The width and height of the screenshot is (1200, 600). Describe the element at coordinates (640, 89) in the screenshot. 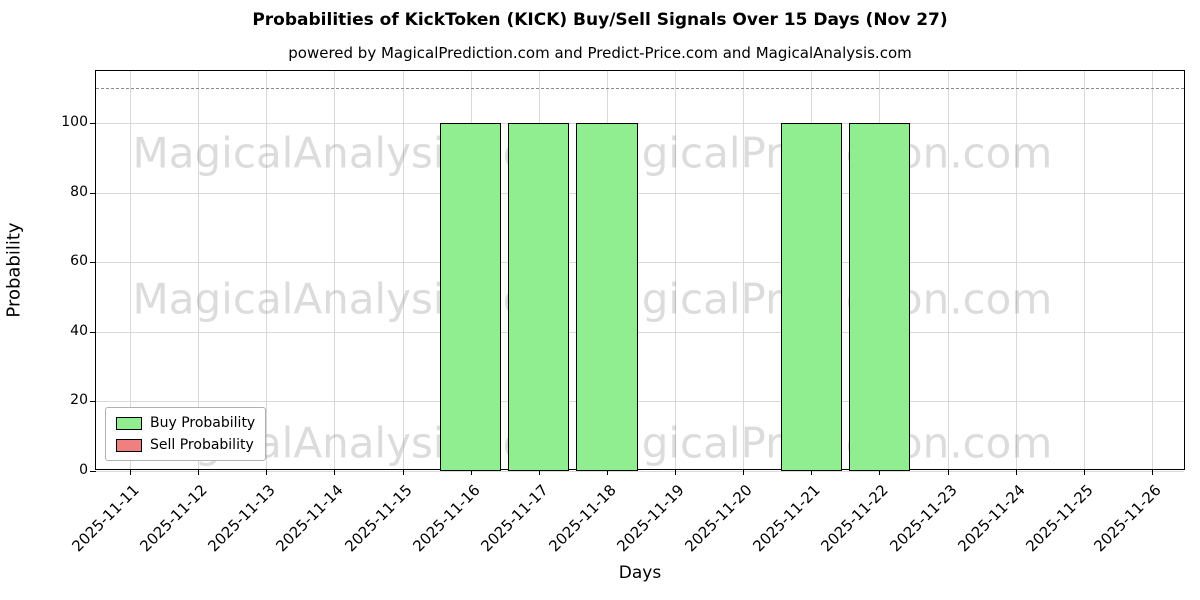

I see `dashed-threshold-line` at that location.